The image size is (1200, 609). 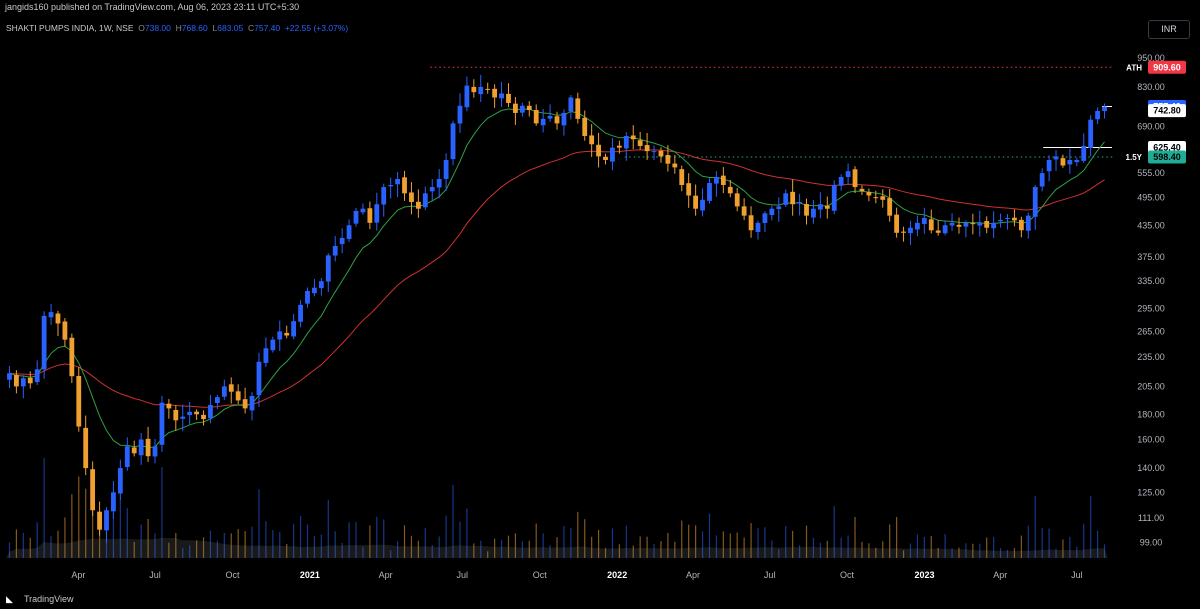 What do you see at coordinates (847, 575) in the screenshot?
I see `x-tick-label: Oct` at bounding box center [847, 575].